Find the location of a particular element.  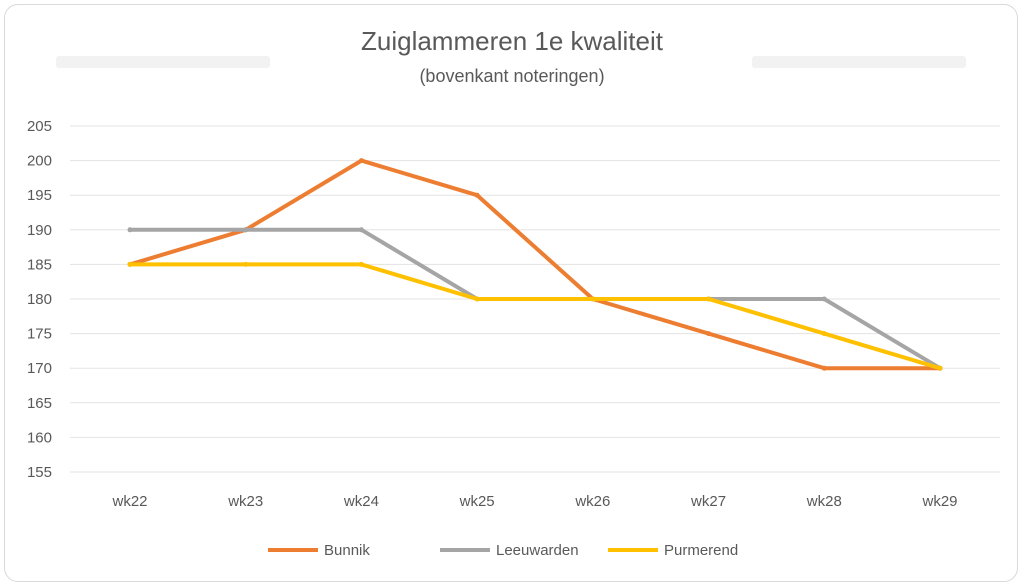

x-tick-label: wk23 is located at coordinates (245, 501).